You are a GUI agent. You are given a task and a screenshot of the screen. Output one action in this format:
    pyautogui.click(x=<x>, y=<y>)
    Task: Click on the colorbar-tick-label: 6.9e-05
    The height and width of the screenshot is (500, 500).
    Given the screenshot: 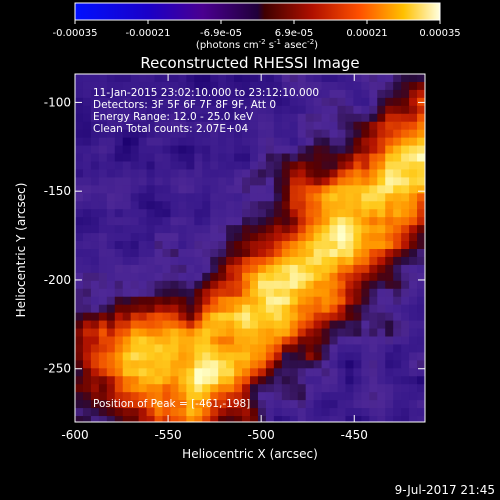 What is the action you would take?
    pyautogui.click(x=294, y=33)
    